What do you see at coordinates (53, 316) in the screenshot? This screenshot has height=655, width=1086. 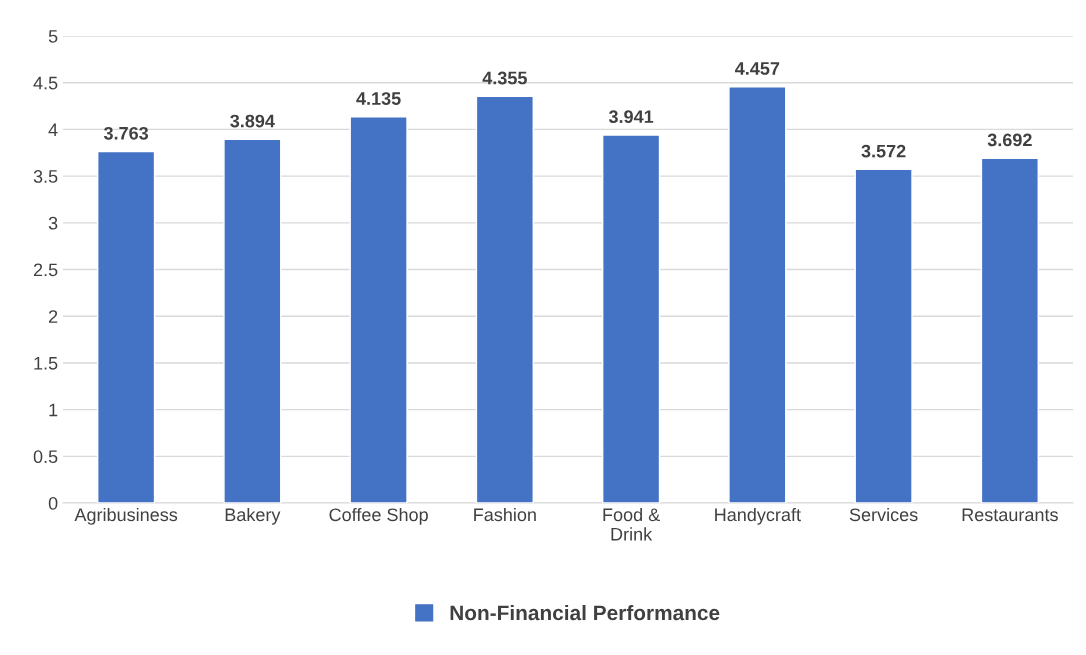 I see `y-tick-label: 2` at bounding box center [53, 316].